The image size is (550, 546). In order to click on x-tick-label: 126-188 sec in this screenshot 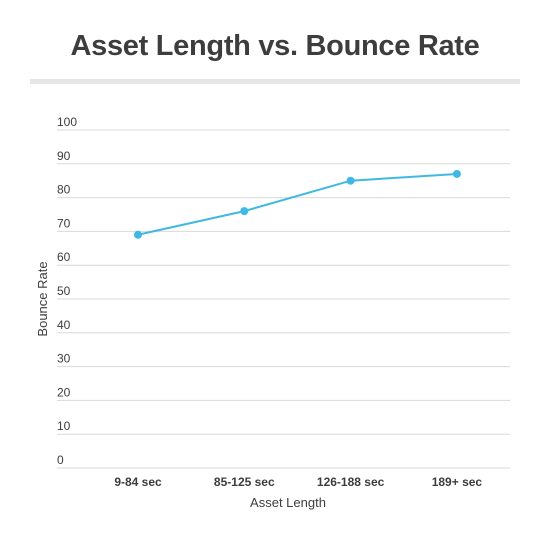, I will do `click(351, 482)`.